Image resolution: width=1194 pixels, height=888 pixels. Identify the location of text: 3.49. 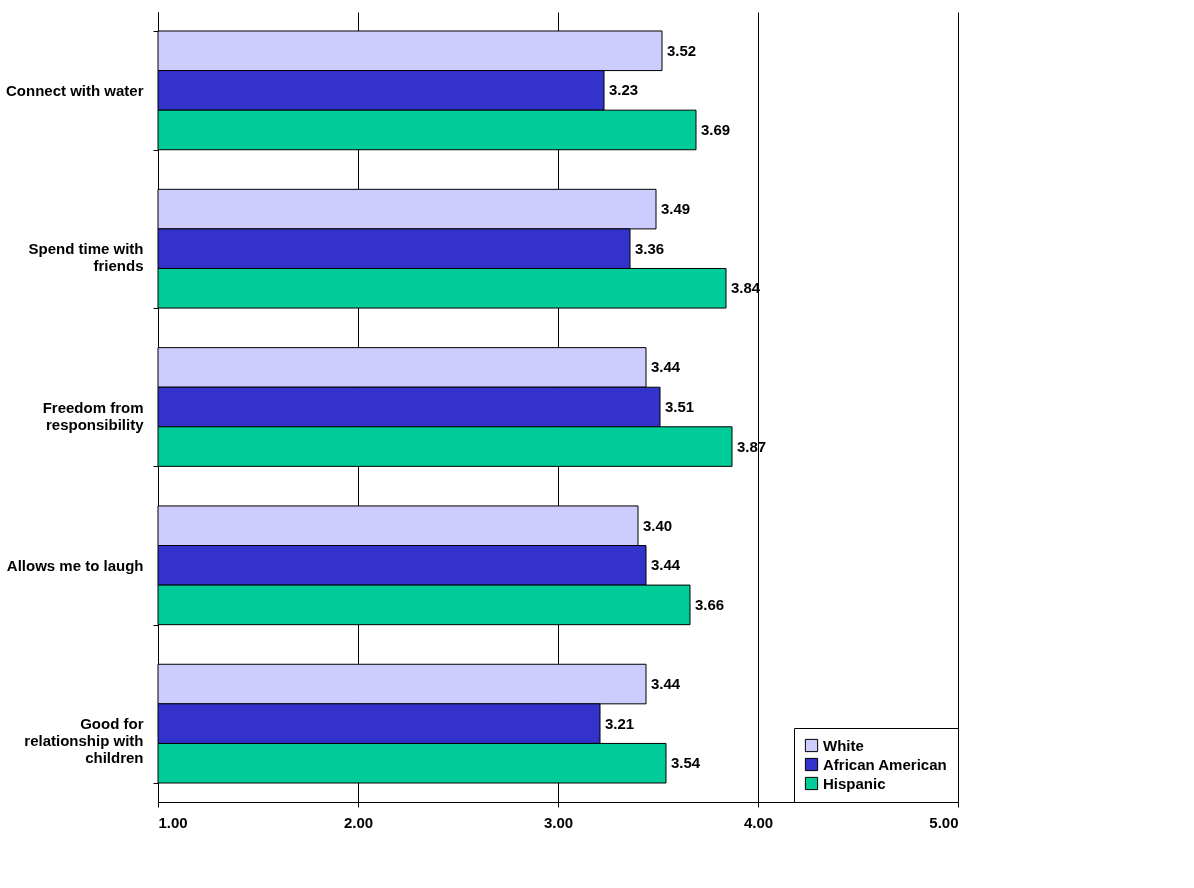
(676, 209).